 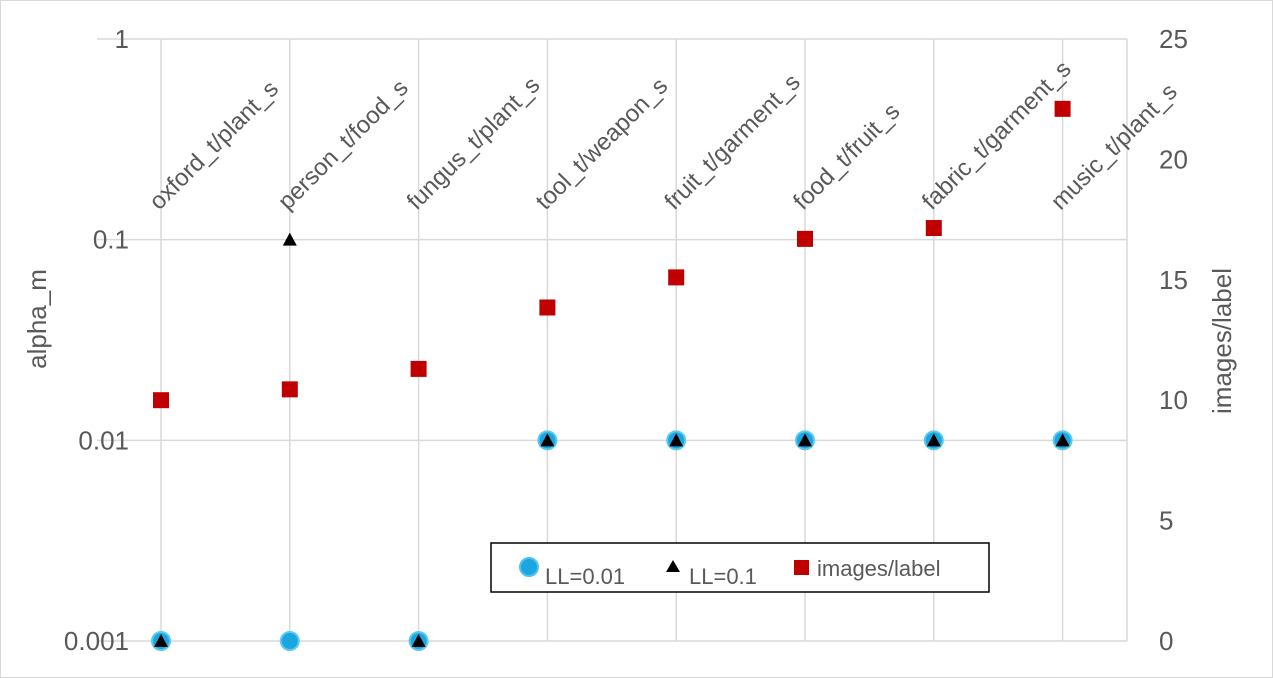 I want to click on right-tick-label: 15, so click(x=1173, y=280).